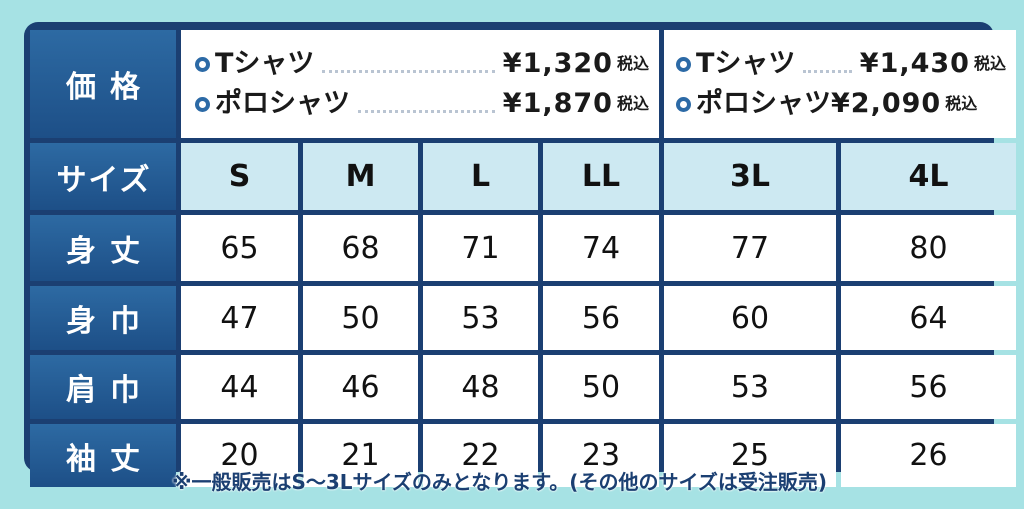 The height and width of the screenshot is (509, 1024). Describe the element at coordinates (750, 176) in the screenshot. I see `size-header-cell: 3L` at that location.